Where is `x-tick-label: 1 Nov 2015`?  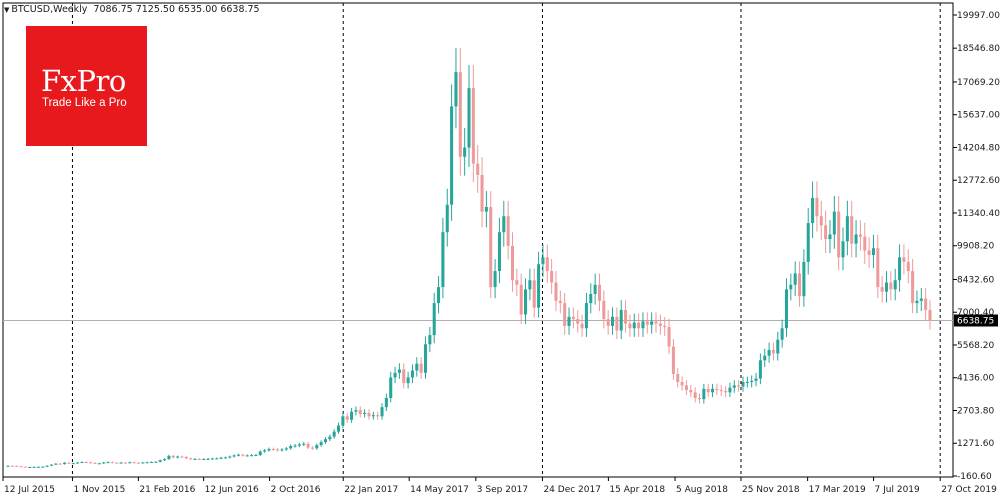
x-tick-label: 1 Nov 2015 is located at coordinates (99, 490).